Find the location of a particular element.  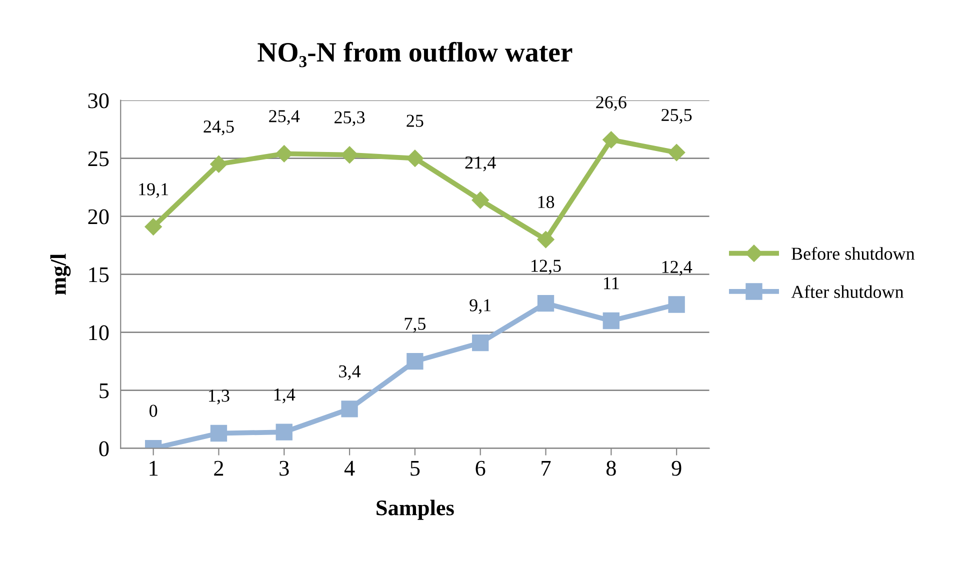

data-label: 24,5 is located at coordinates (219, 128).